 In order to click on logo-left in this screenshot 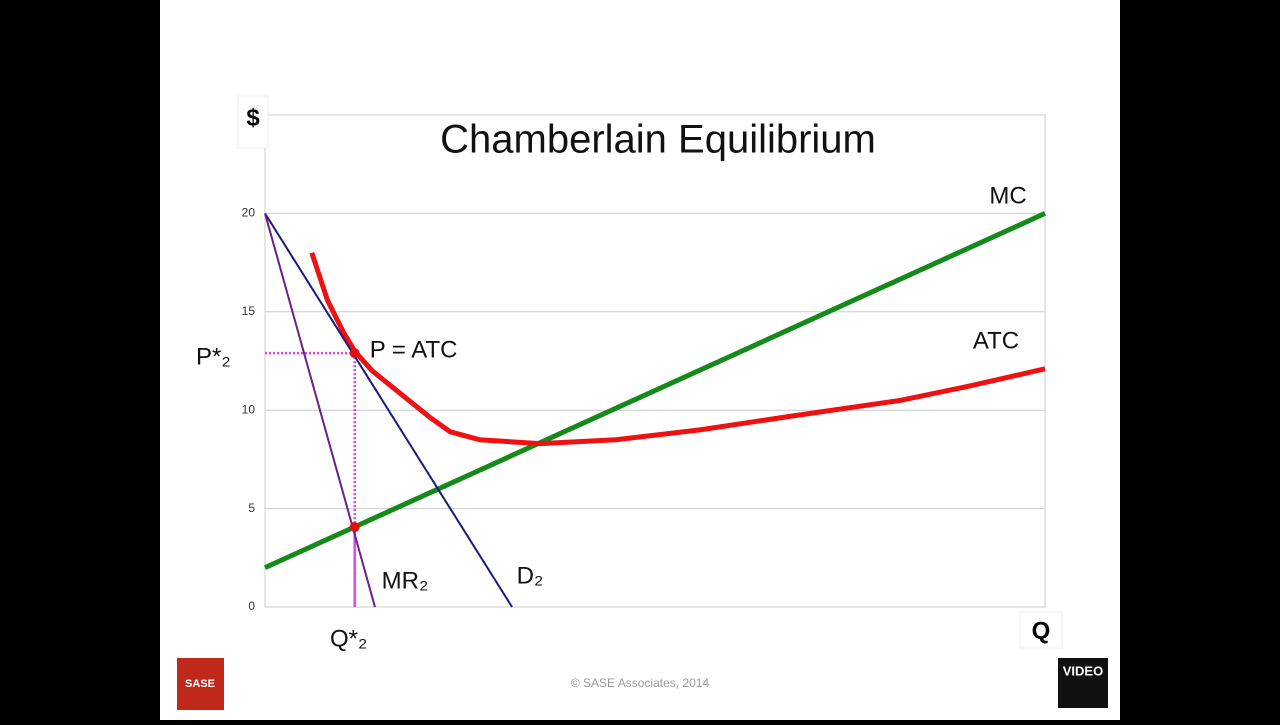, I will do `click(200, 684)`.